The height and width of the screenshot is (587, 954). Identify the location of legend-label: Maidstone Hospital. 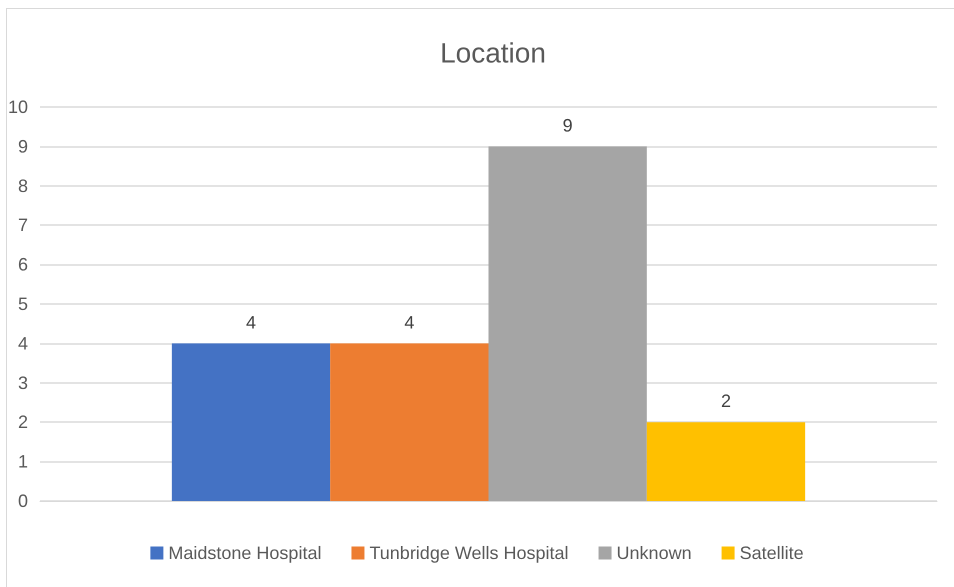
(245, 553).